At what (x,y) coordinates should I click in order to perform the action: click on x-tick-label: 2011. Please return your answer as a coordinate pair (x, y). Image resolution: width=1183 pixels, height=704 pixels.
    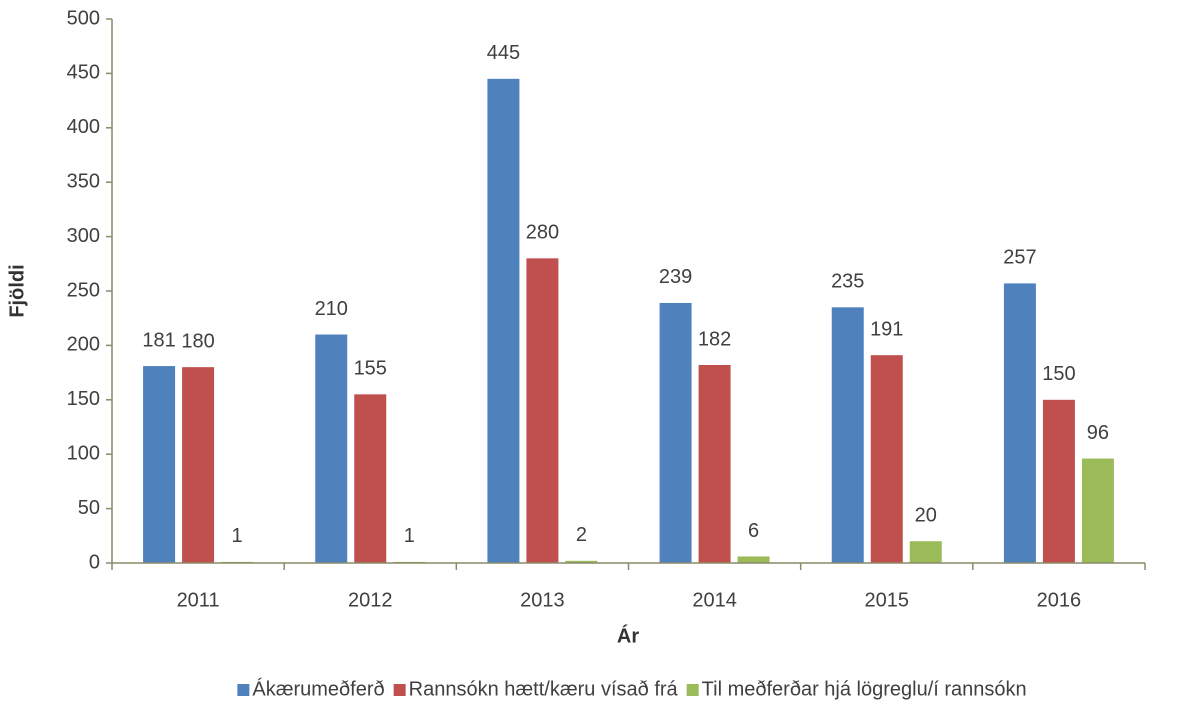
    Looking at the image, I should click on (198, 600).